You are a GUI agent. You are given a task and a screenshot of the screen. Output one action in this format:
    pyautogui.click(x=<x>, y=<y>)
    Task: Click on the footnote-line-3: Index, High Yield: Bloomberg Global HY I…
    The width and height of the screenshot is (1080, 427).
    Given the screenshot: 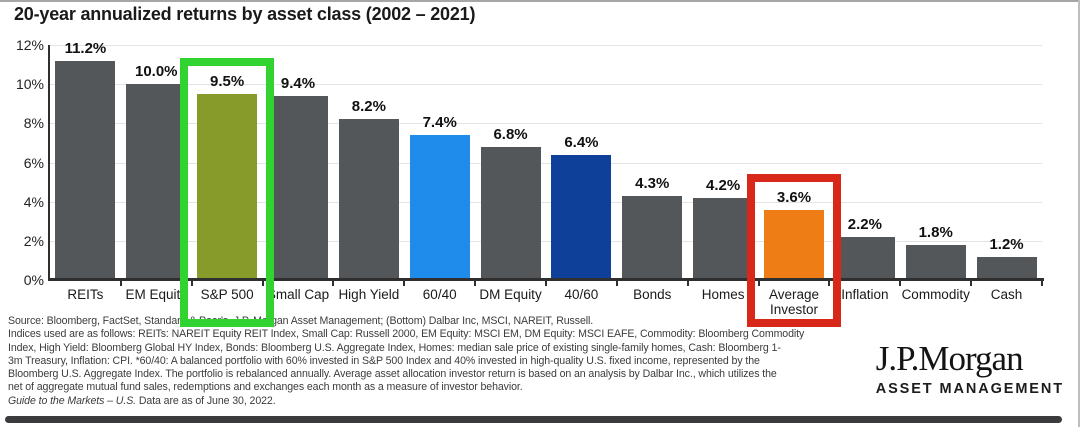 What is the action you would take?
    pyautogui.click(x=394, y=347)
    